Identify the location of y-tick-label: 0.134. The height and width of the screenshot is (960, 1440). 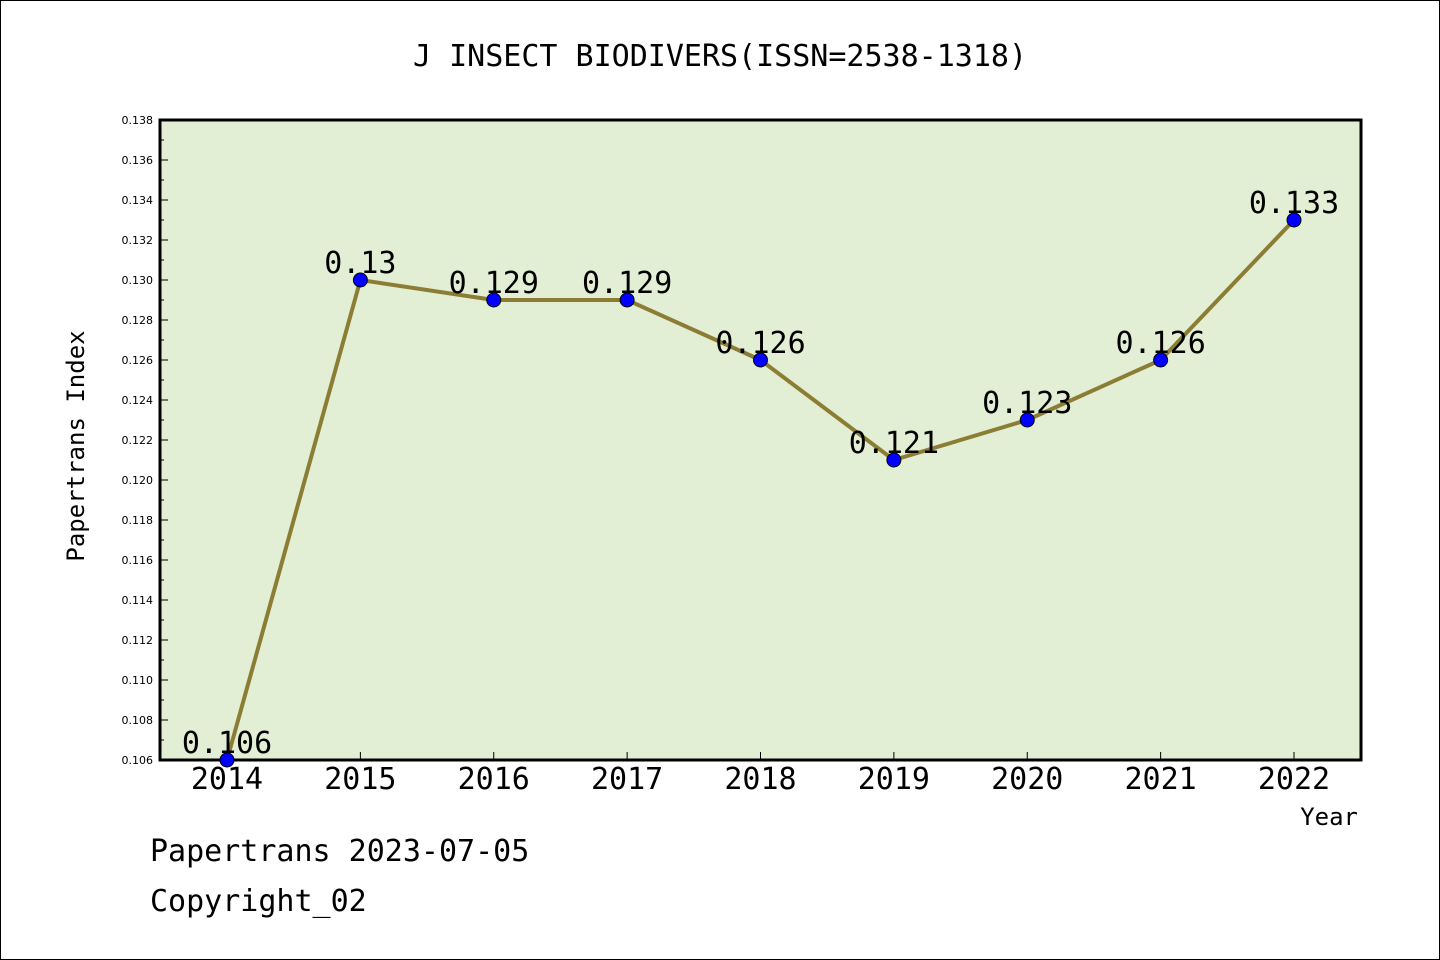
(138, 200).